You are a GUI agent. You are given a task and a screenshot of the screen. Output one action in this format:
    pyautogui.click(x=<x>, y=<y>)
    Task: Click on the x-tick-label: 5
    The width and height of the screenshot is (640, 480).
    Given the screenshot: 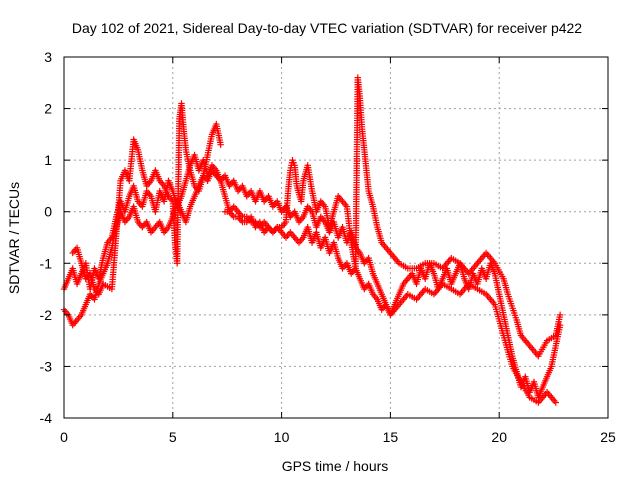 What is the action you would take?
    pyautogui.click(x=173, y=437)
    